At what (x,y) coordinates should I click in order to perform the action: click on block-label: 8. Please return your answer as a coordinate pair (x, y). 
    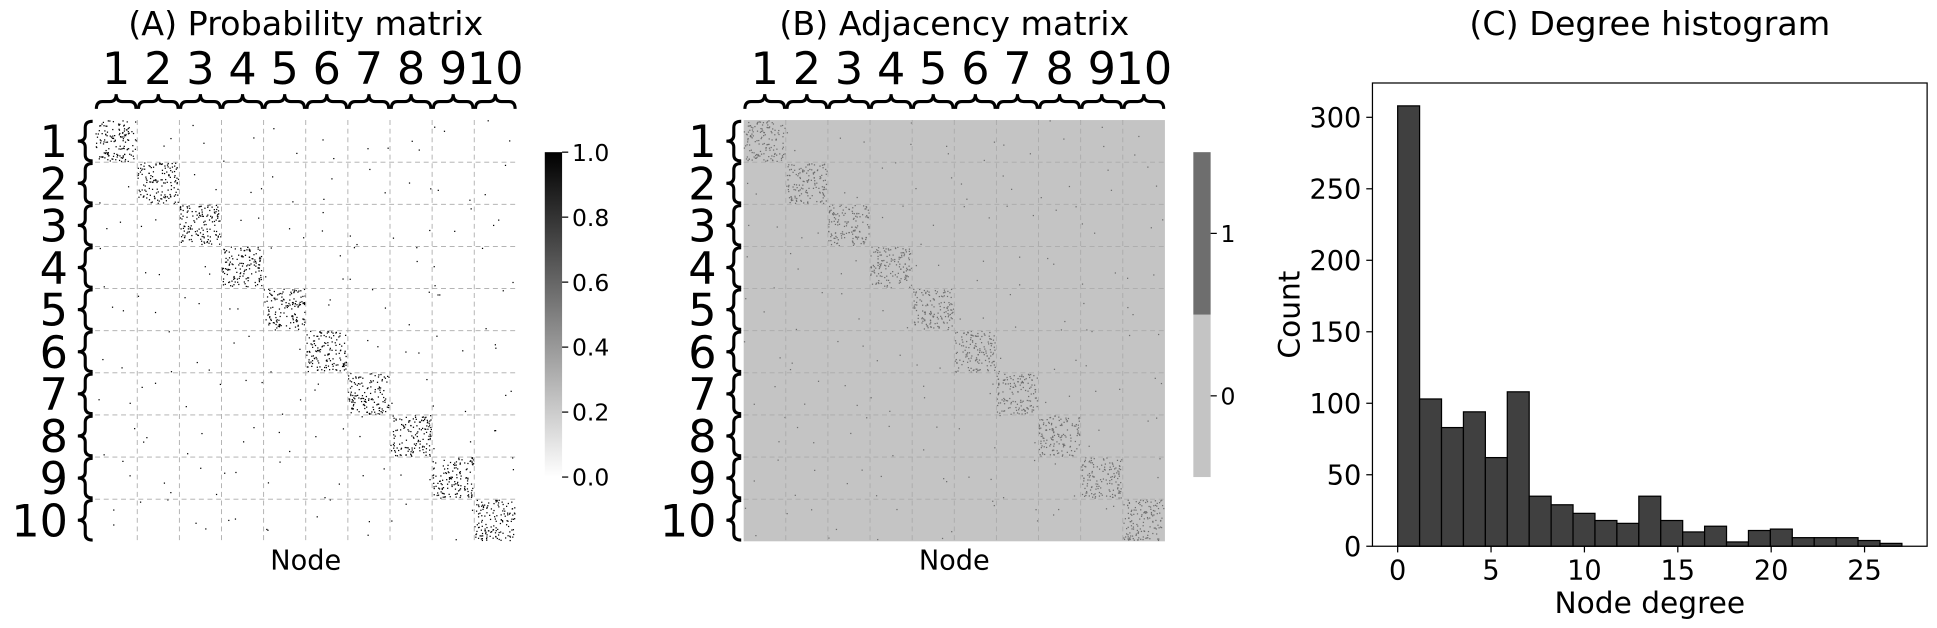
    Looking at the image, I should click on (54, 437).